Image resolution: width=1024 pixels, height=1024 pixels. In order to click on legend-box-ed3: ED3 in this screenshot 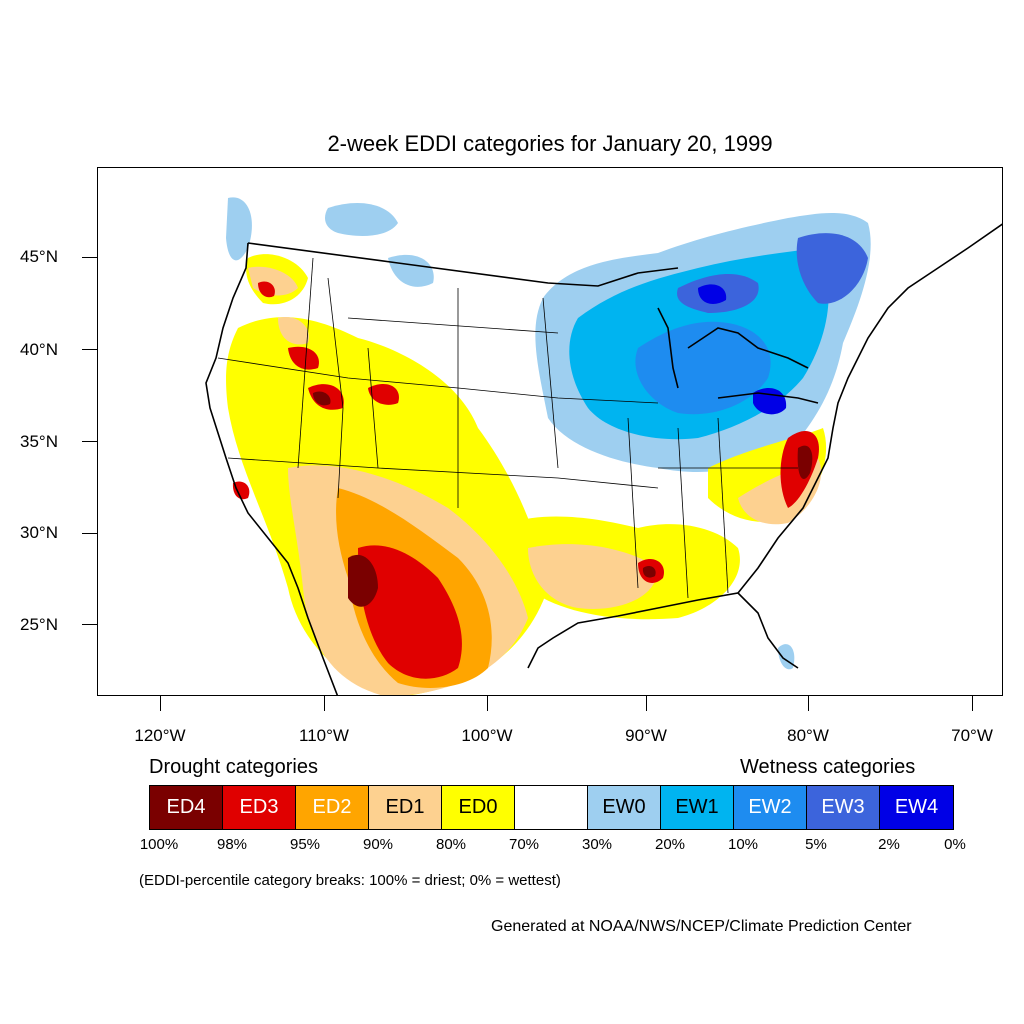, I will do `click(259, 807)`.